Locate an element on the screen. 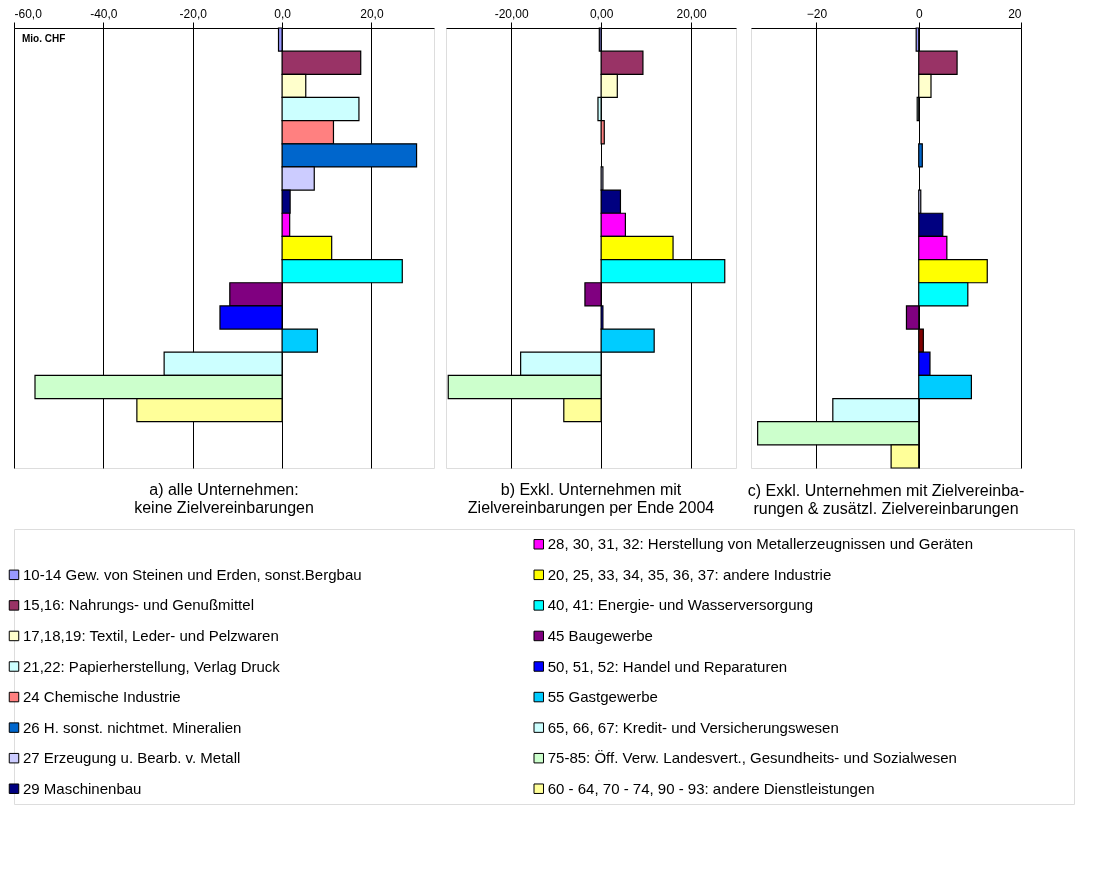  legend-label: 45 Baugewerbe is located at coordinates (600, 635).